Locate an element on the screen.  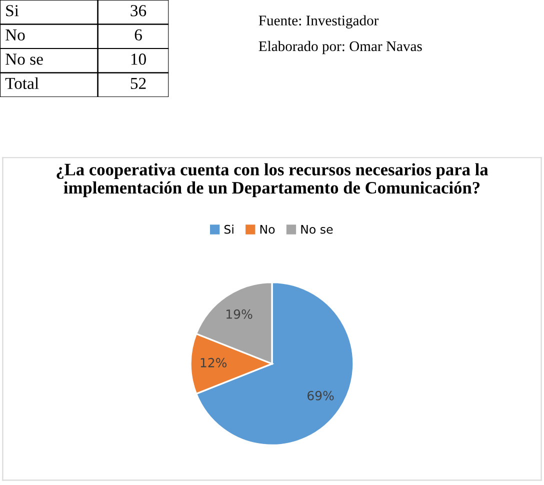
data-label: 69% is located at coordinates (321, 395).